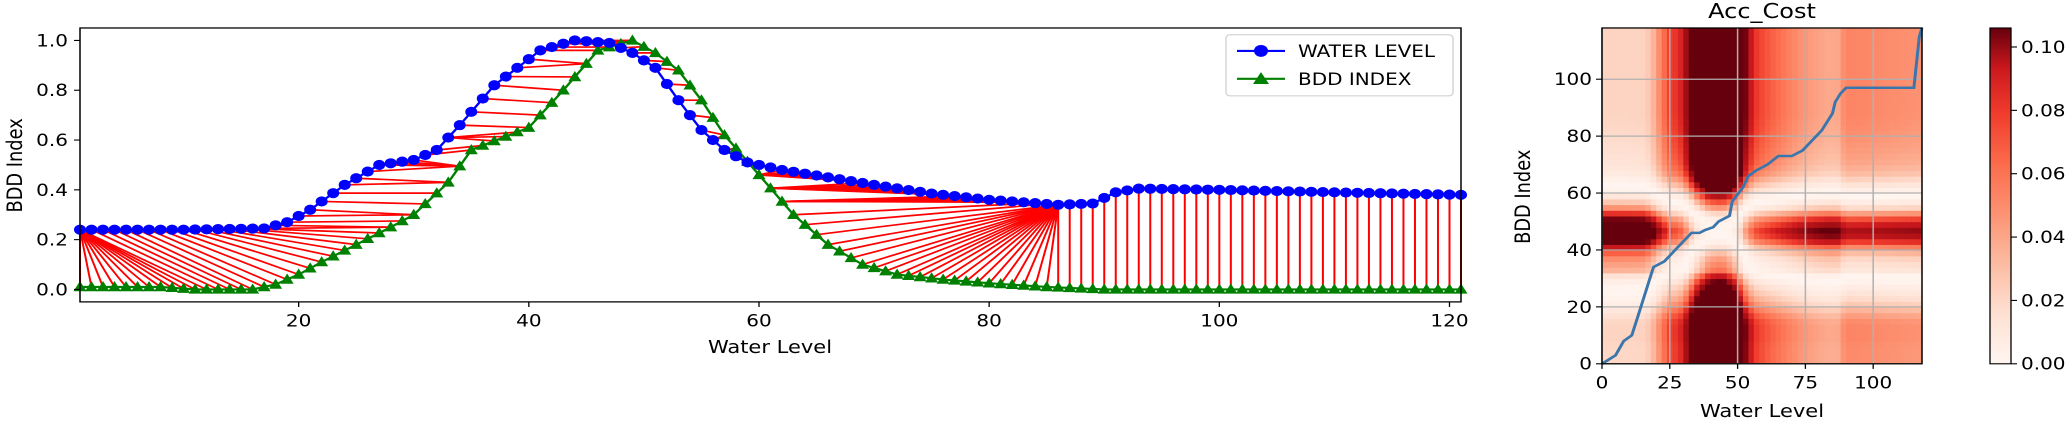 The height and width of the screenshot is (424, 2067). I want to click on x-tick-label: 60, so click(758, 321).